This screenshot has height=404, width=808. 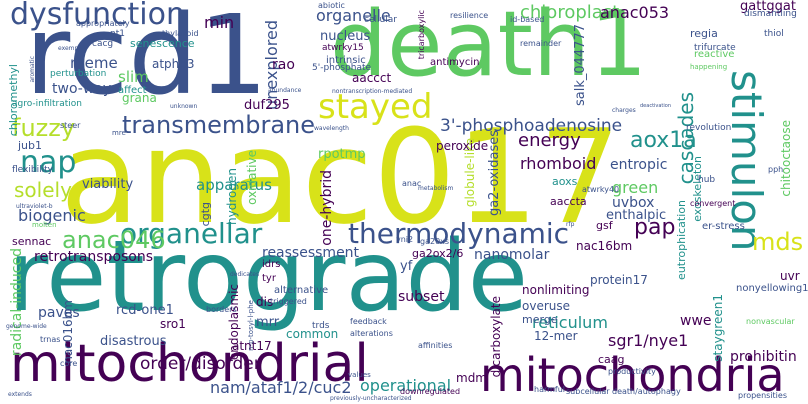 I want to click on word-trnas: trnas, so click(x=50, y=339).